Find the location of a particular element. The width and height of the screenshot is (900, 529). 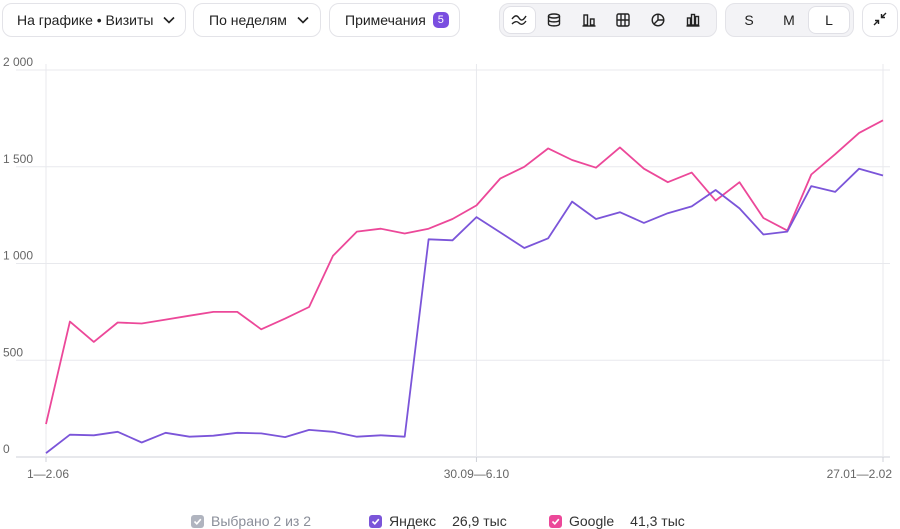

size-s-button: S is located at coordinates (749, 20).